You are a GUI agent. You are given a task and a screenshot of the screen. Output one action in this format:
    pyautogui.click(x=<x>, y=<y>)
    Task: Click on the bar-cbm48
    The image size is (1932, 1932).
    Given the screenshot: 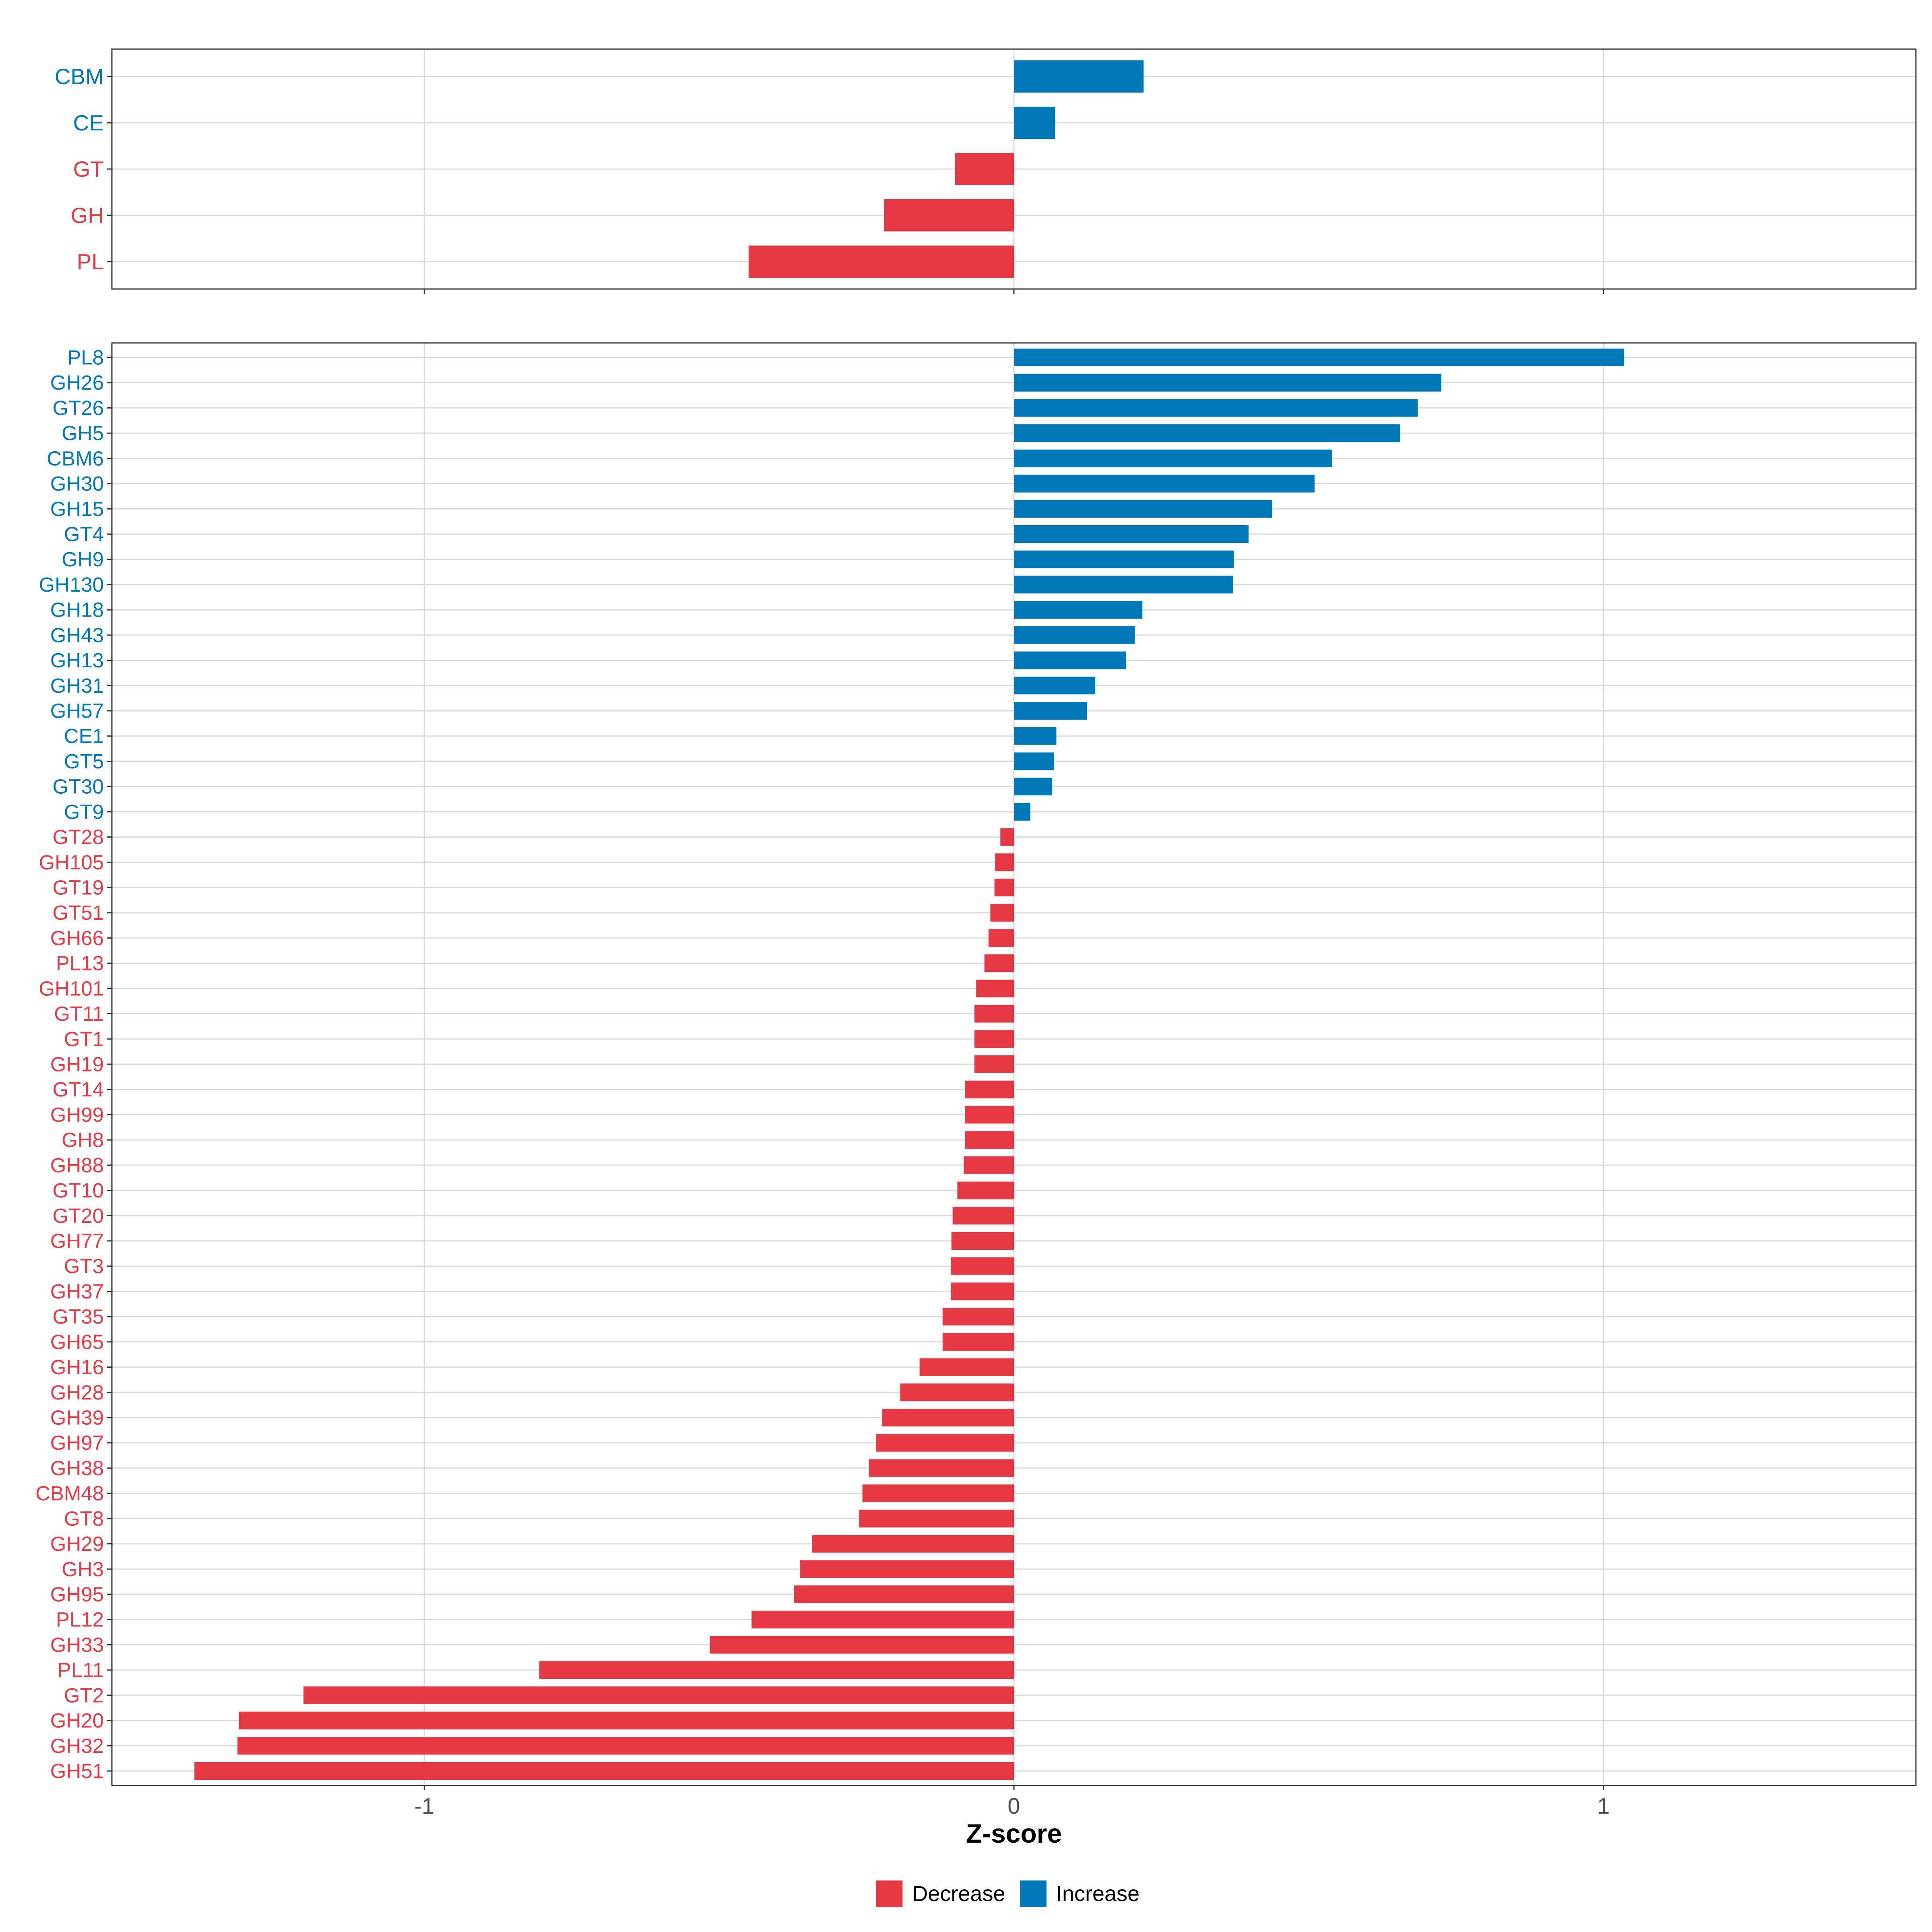 What is the action you would take?
    pyautogui.click(x=938, y=1493)
    